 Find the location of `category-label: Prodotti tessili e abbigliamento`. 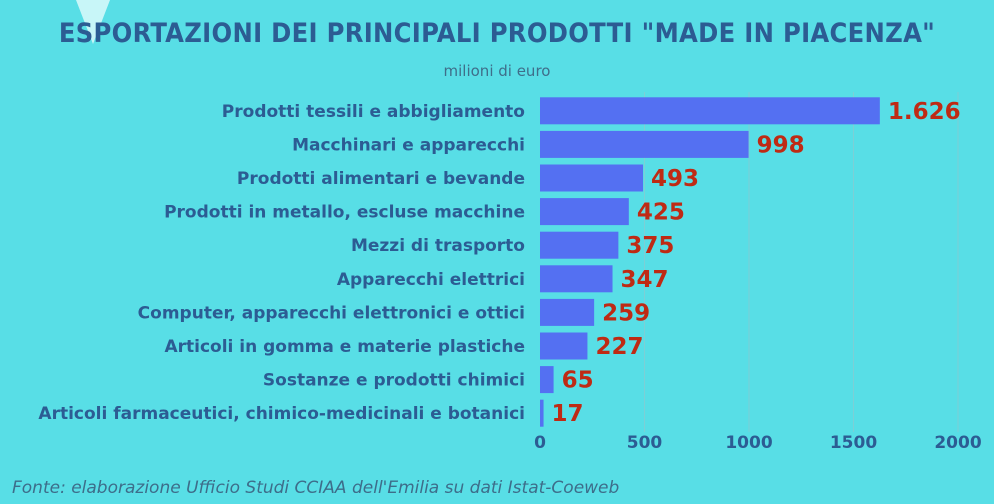

category-label: Prodotti tessili e abbigliamento is located at coordinates (373, 112).